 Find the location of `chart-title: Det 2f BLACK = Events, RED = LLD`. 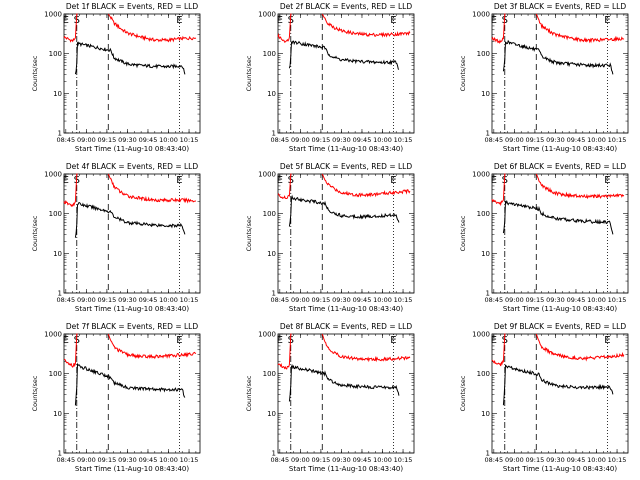

chart-title: Det 2f BLACK = Events, RED = LLD is located at coordinates (346, 6).